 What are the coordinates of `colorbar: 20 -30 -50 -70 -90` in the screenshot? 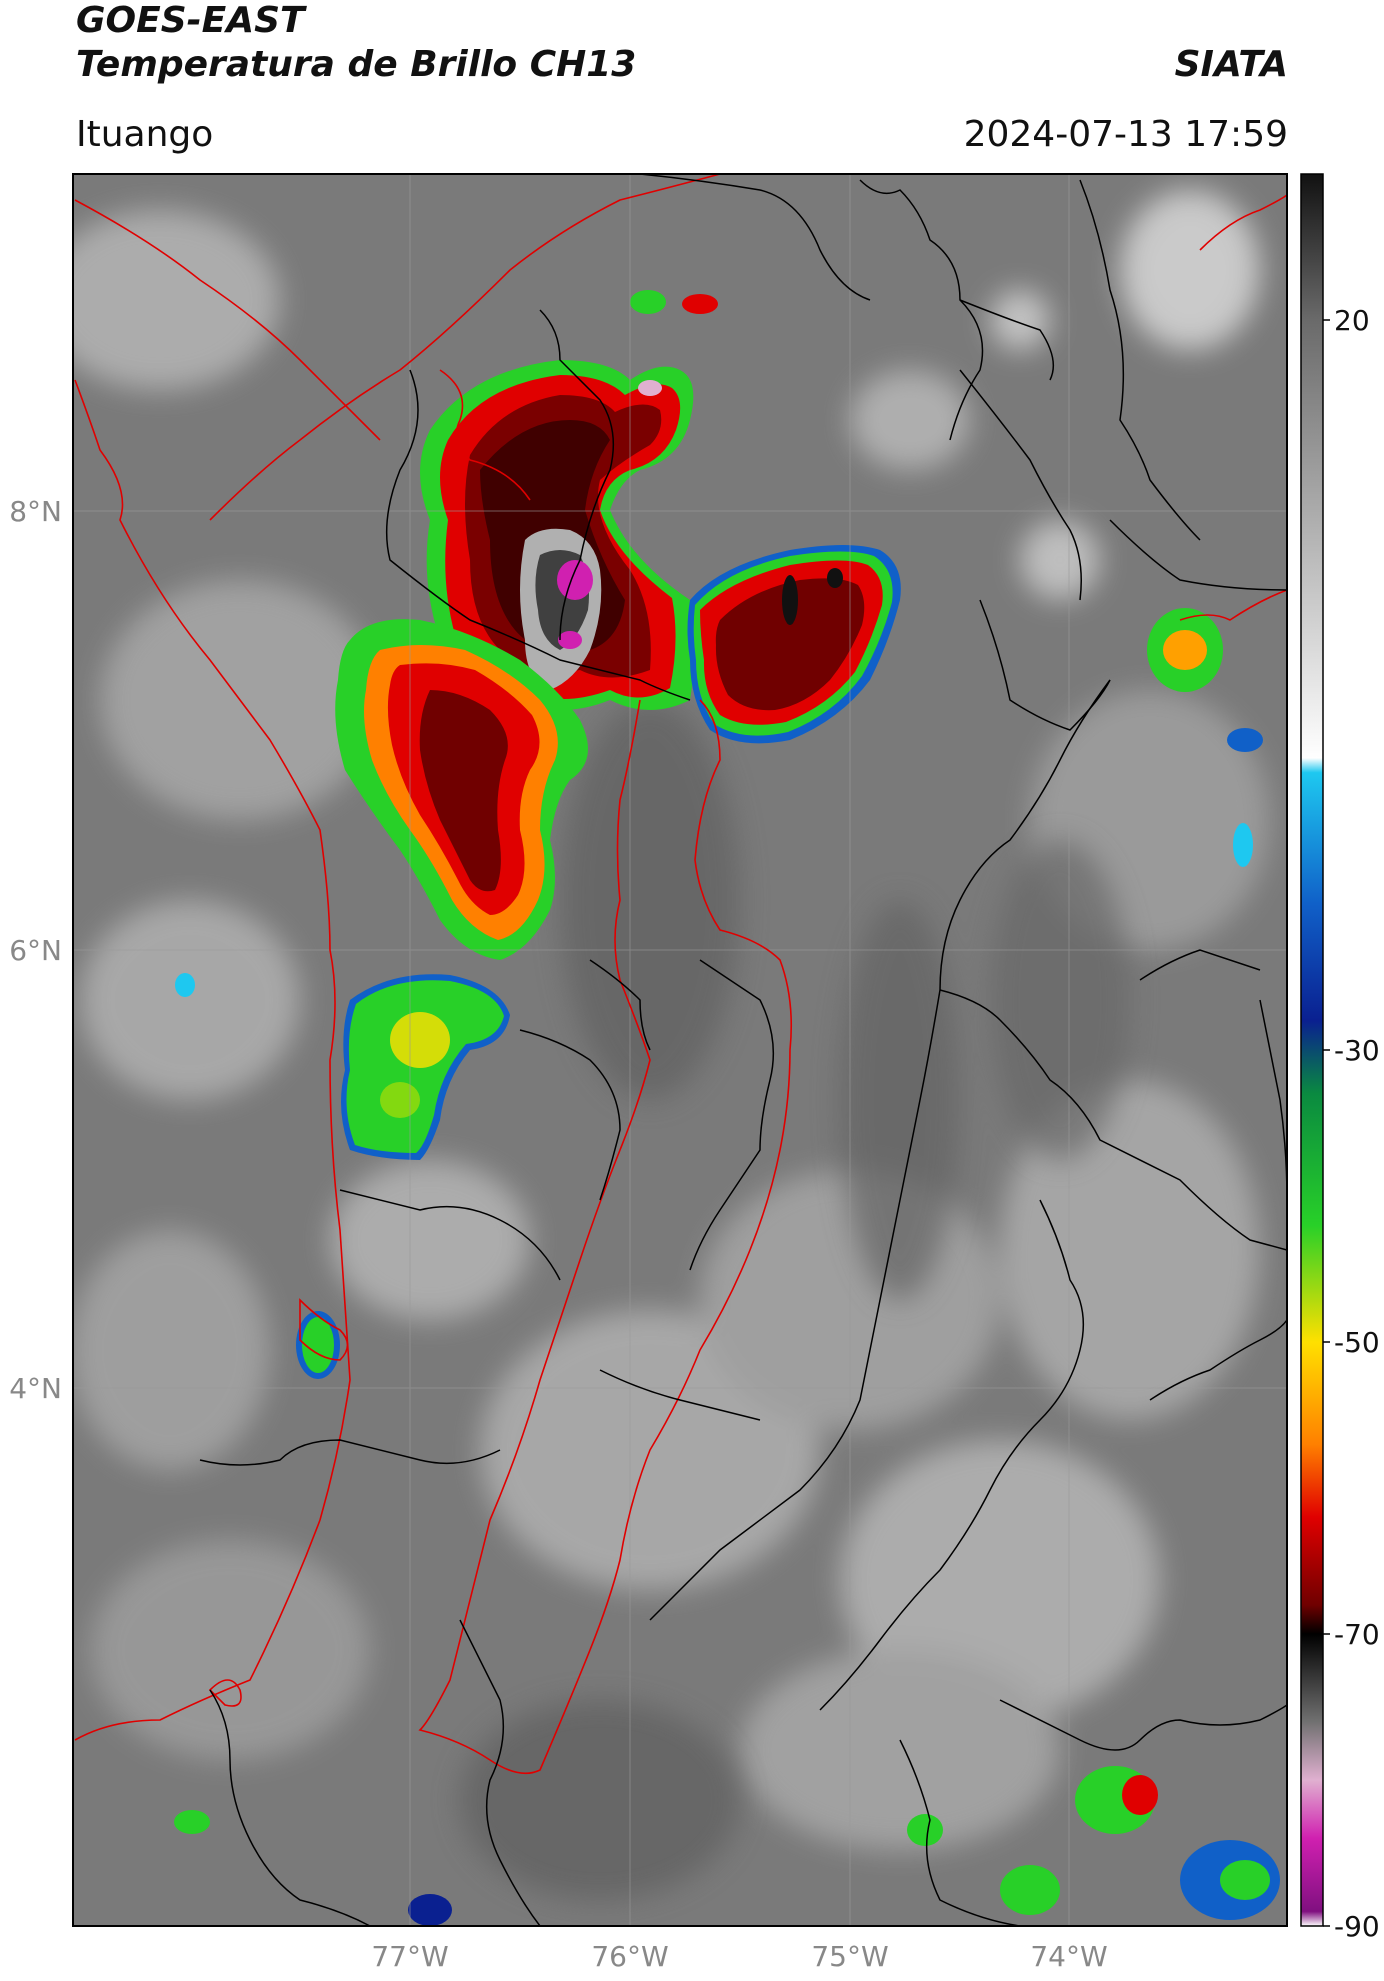 It's located at (1340, 1058).